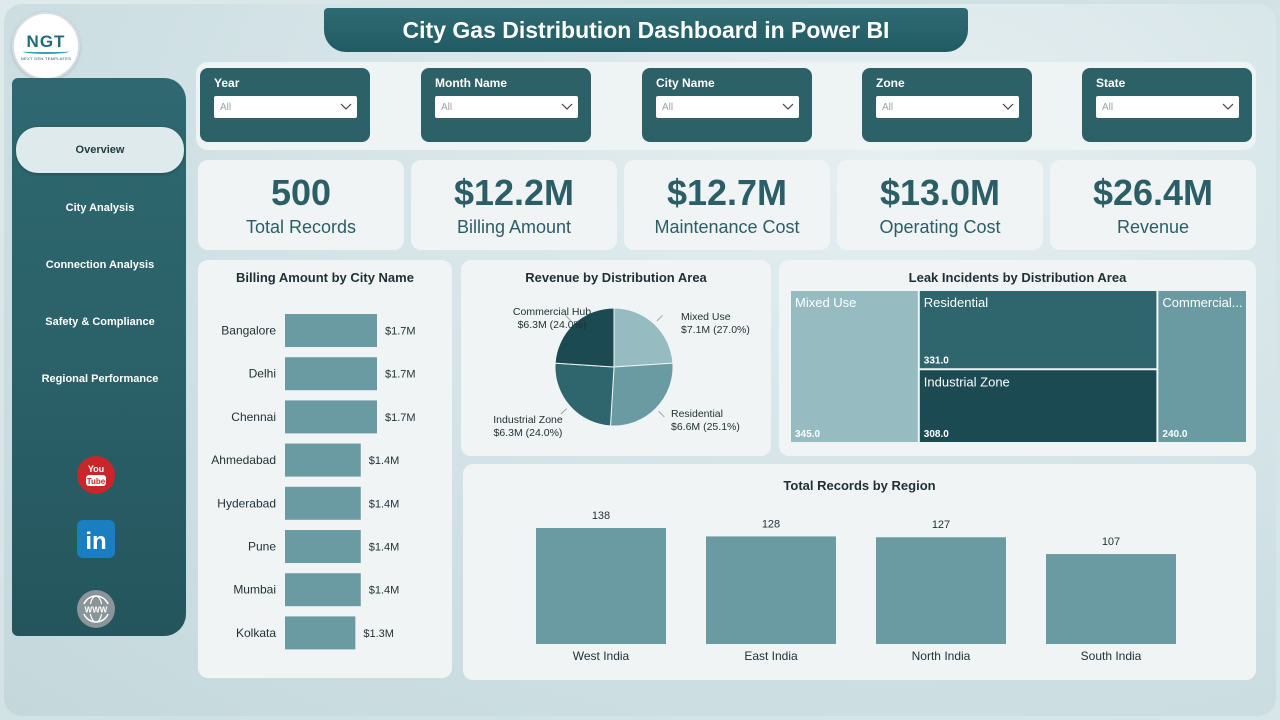 The image size is (1280, 720). I want to click on chart-title: Revenue by Distribution Area, so click(616, 277).